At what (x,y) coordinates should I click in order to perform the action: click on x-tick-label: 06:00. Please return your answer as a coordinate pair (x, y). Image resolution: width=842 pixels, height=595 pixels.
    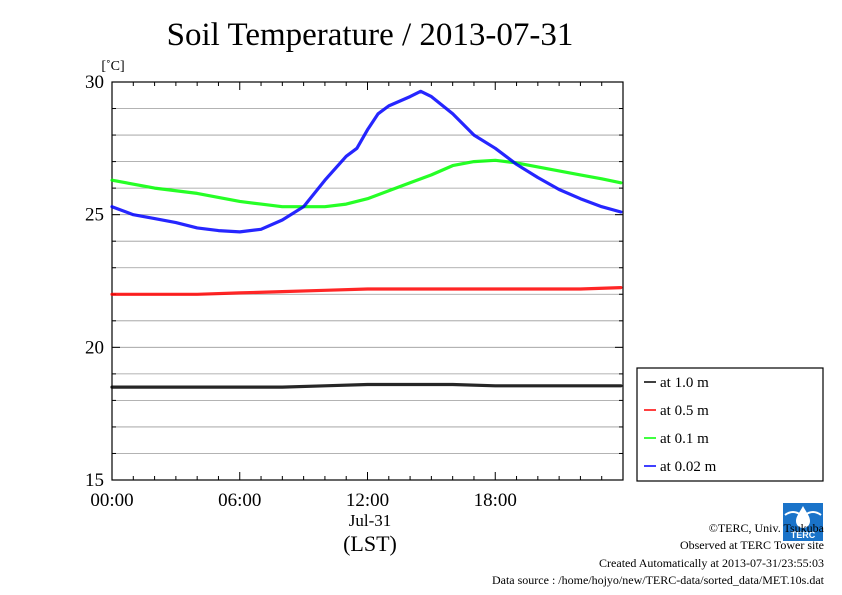
    Looking at the image, I should click on (239, 500).